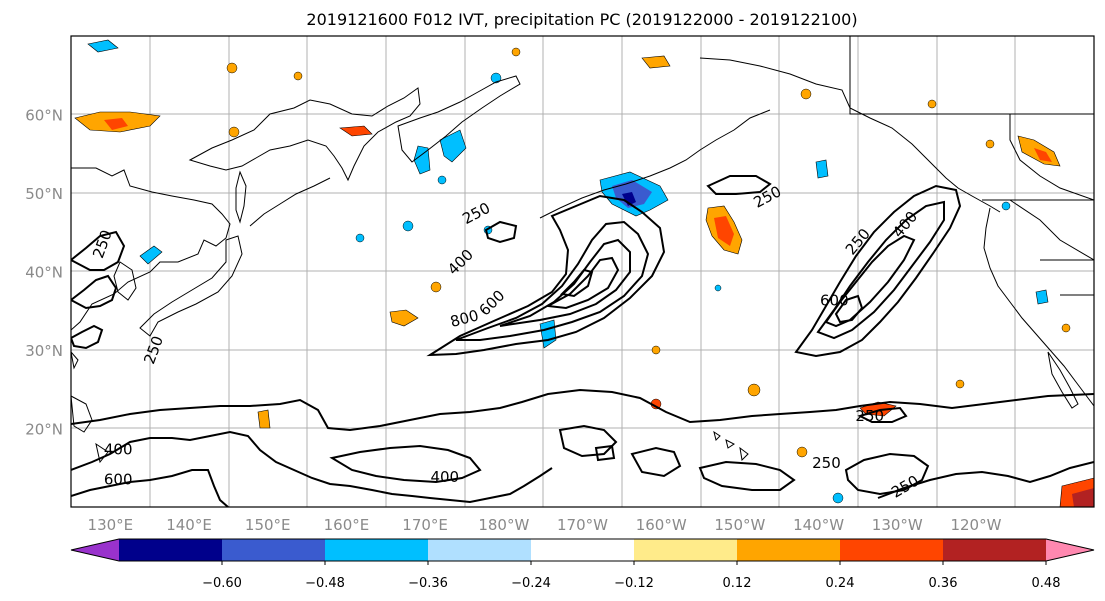 This screenshot has width=1105, height=601. Describe the element at coordinates (1038, 307) in the screenshot. I see `coastline-na-west` at that location.